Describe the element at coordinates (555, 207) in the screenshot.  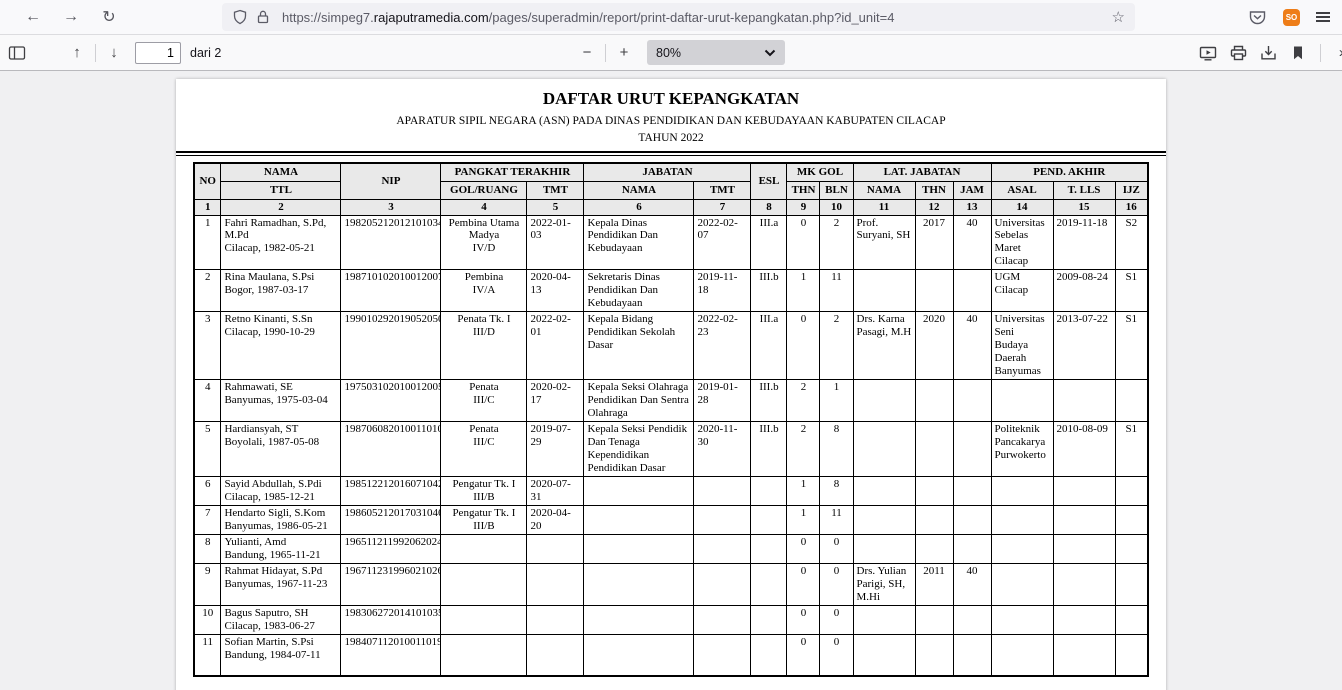
I see `column-number-cell: 5` at that location.